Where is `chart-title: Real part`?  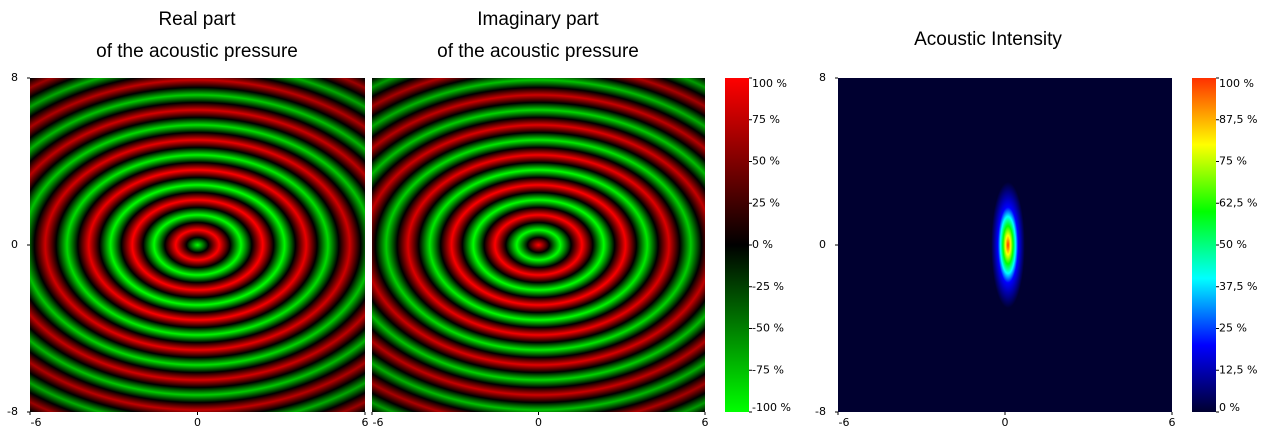
chart-title: Real part is located at coordinates (197, 19).